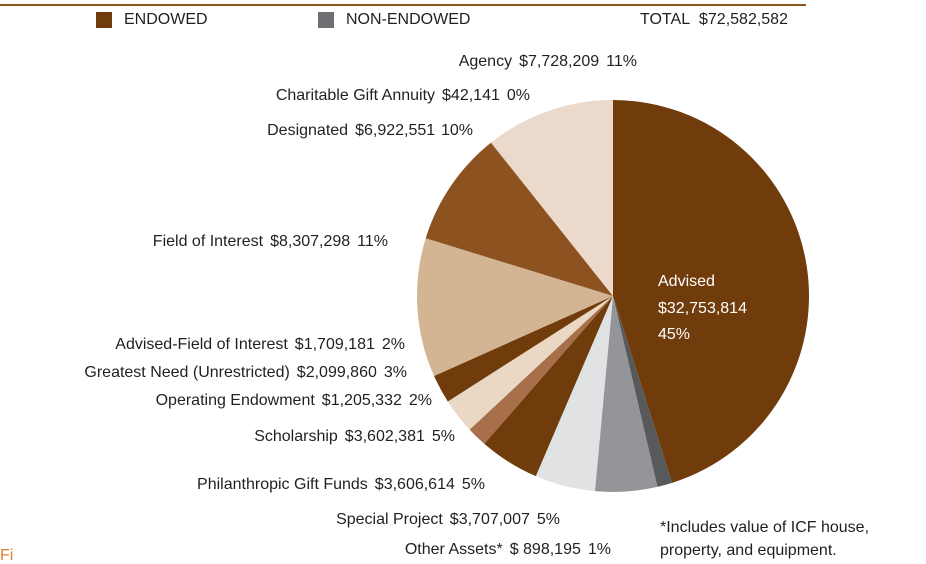  What do you see at coordinates (337, 372) in the screenshot?
I see `slice-value: $2,099,860` at bounding box center [337, 372].